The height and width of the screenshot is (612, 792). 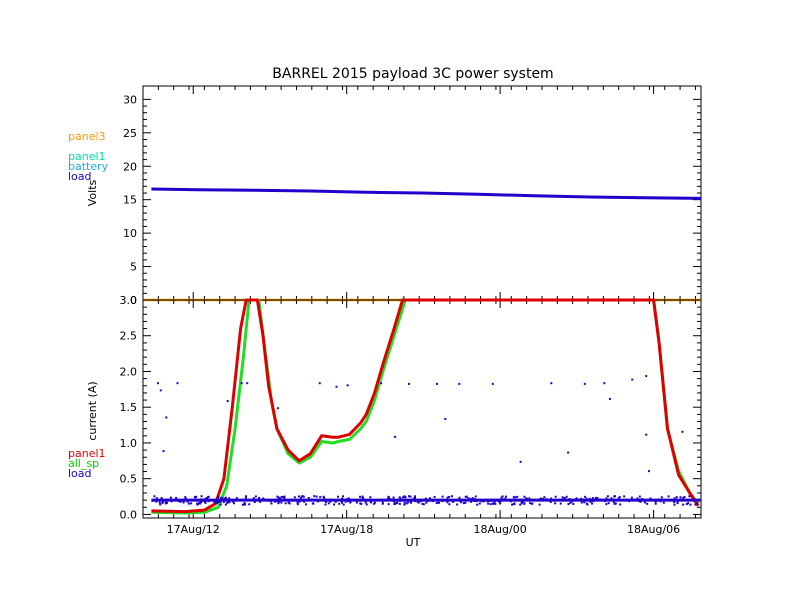 What do you see at coordinates (500, 529) in the screenshot?
I see `x-tick-label: 18Aug/00` at bounding box center [500, 529].